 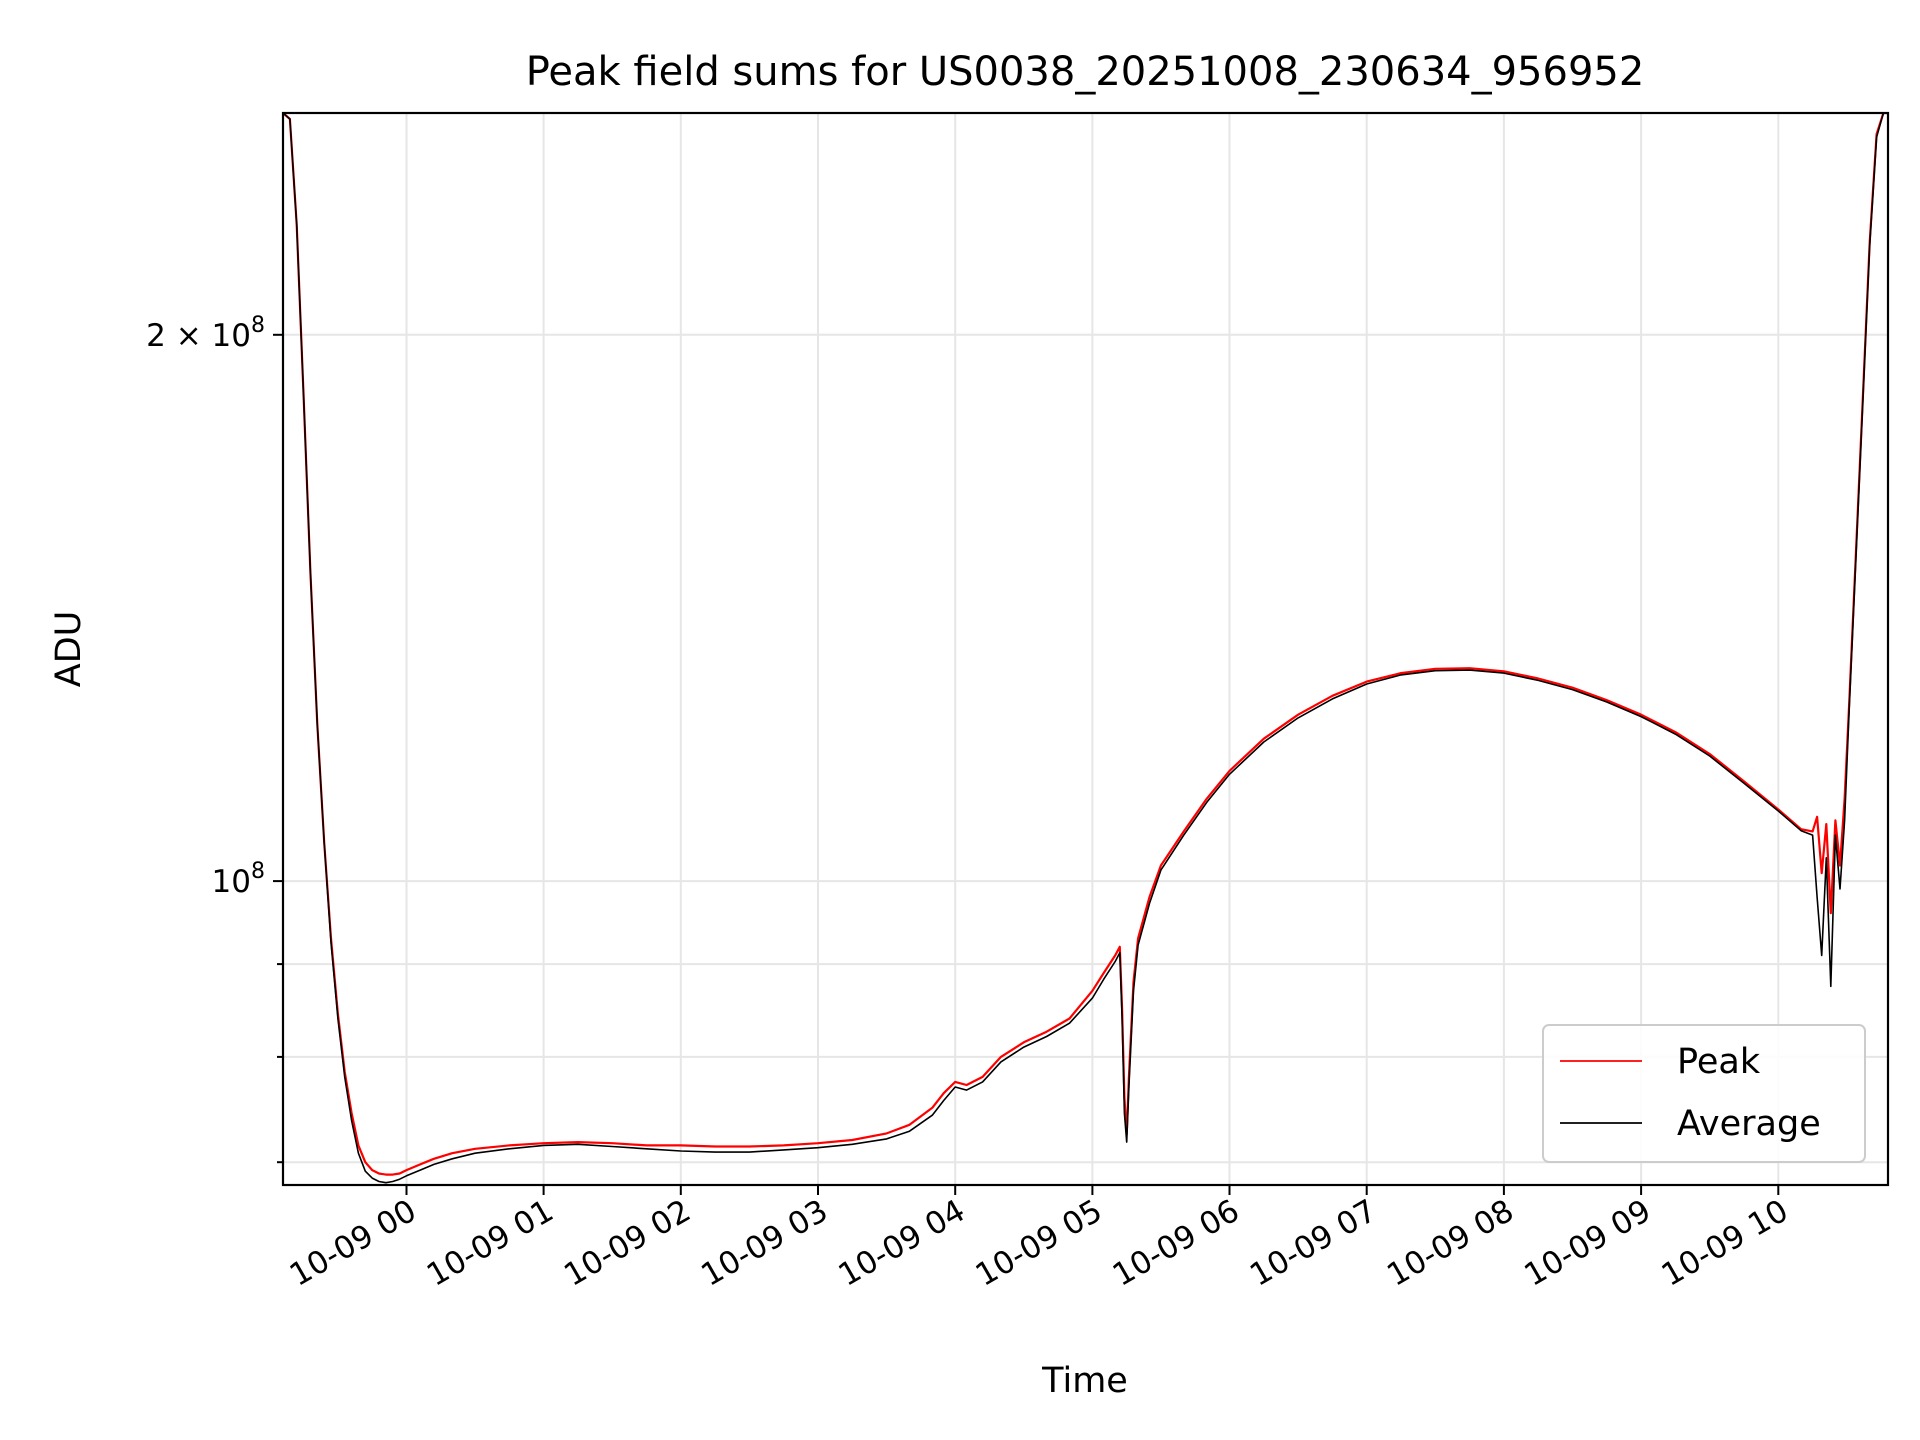 What do you see at coordinates (1084, 1381) in the screenshot?
I see `x-axis-label: Time` at bounding box center [1084, 1381].